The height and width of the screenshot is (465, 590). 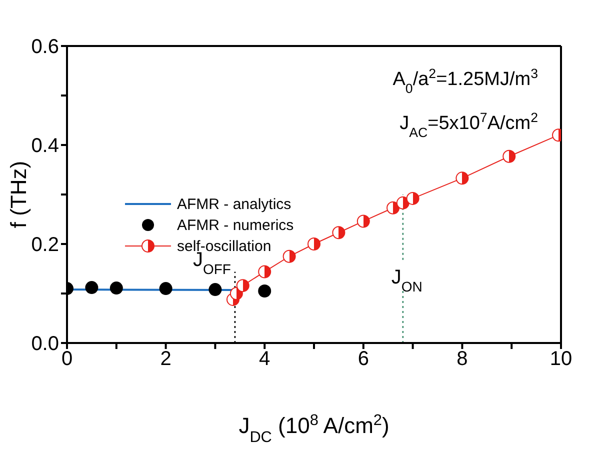 I want to click on y-axis-title: f (THz), so click(x=18, y=194).